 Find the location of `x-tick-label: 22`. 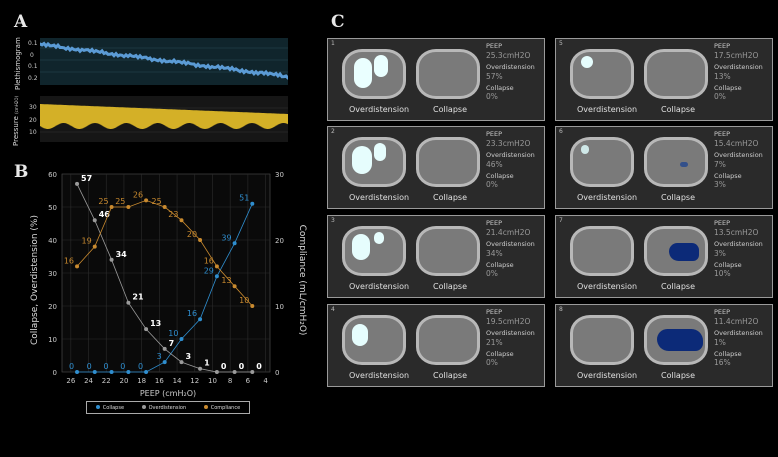

x-tick-label: 22 is located at coordinates (106, 381).